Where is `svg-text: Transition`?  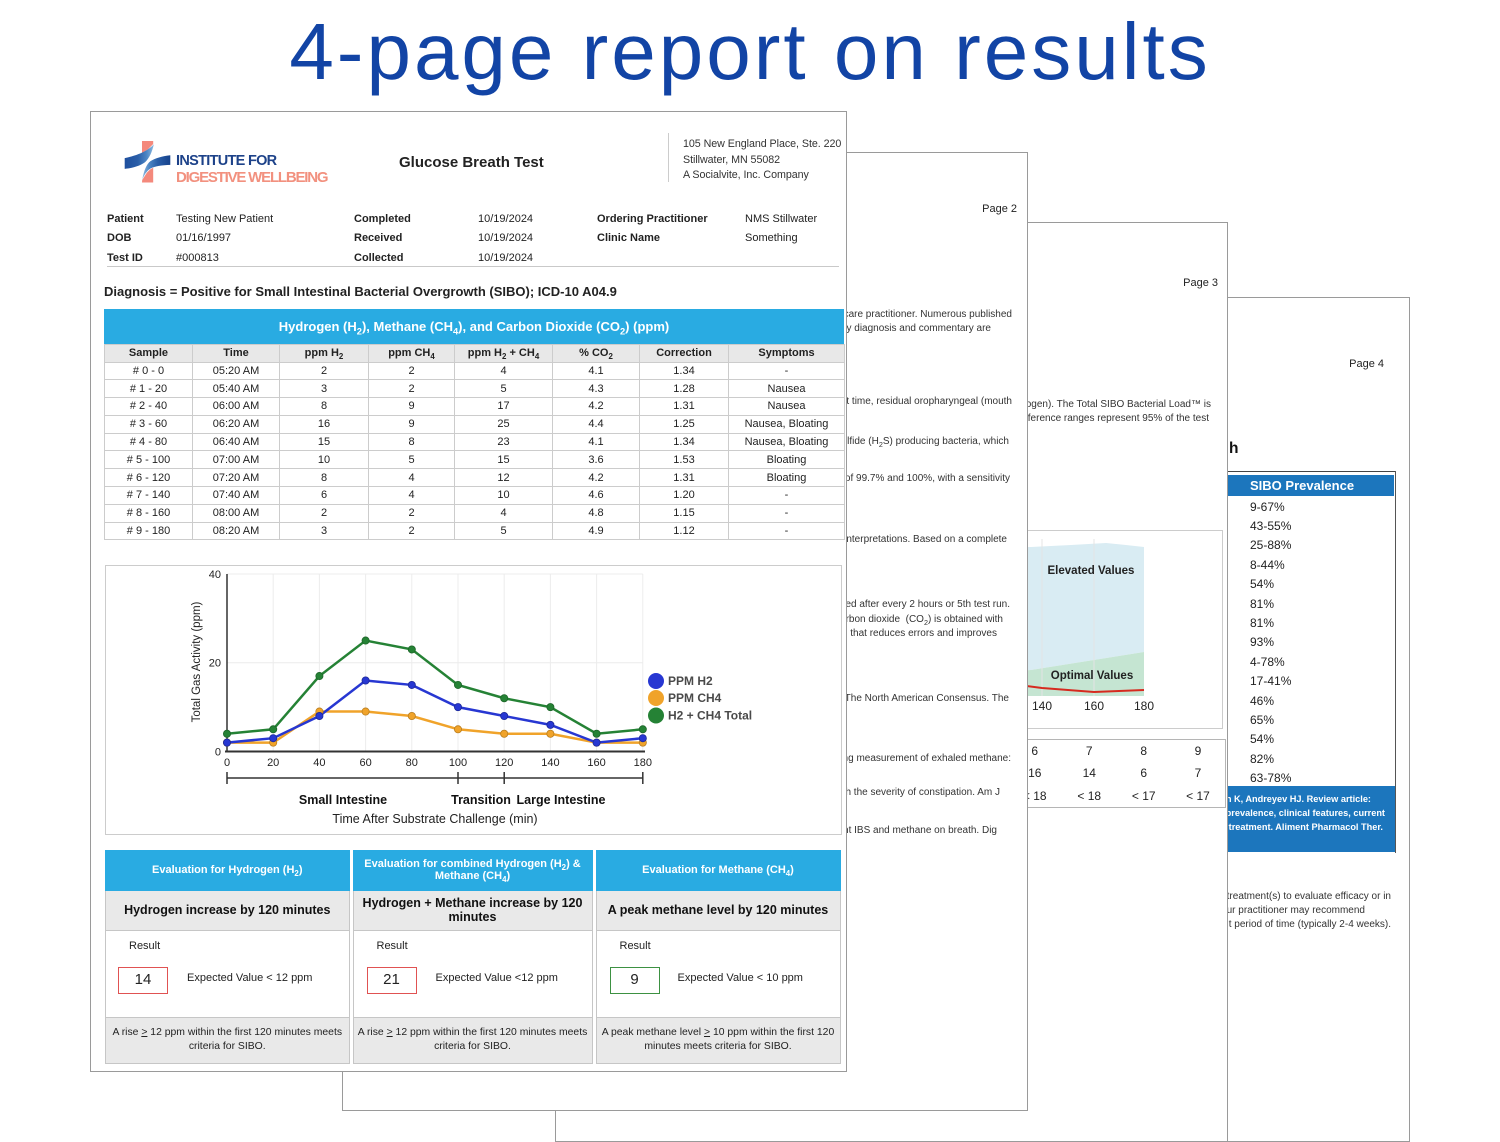 svg-text: Transition is located at coordinates (481, 800).